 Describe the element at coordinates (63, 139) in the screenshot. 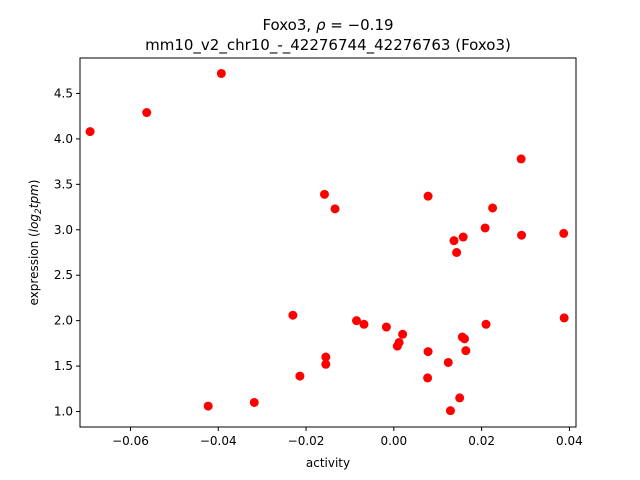

I see `y-tick-label: 4.0` at that location.